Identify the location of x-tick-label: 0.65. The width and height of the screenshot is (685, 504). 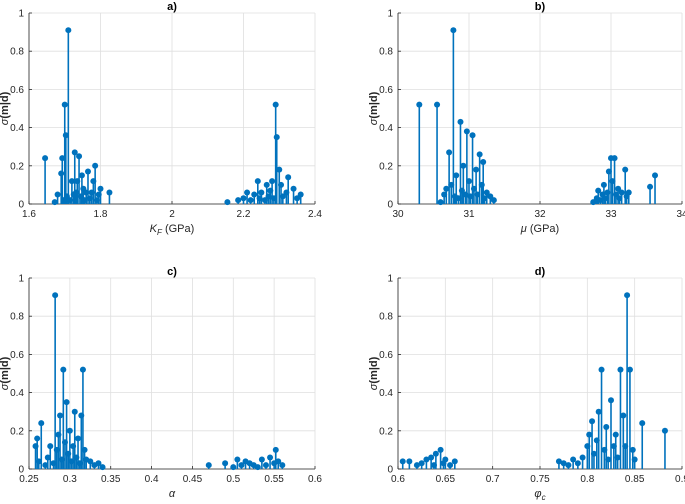
(446, 479).